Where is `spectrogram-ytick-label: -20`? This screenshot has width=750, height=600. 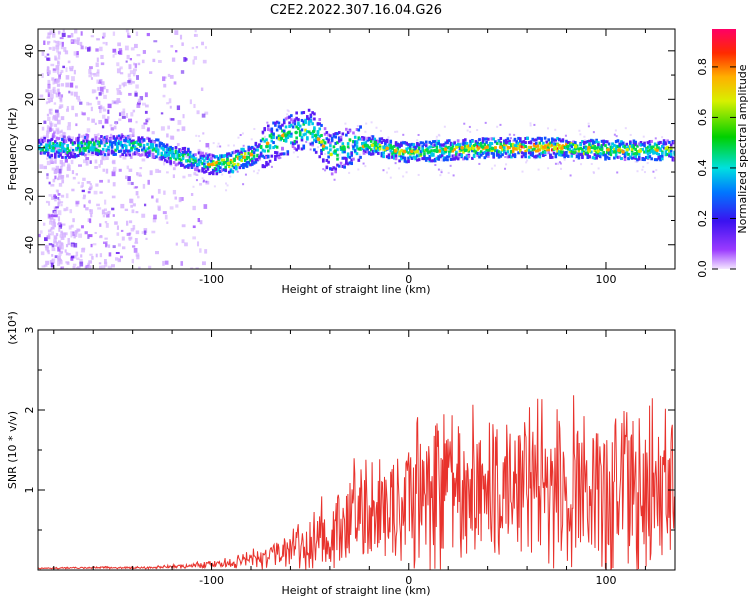
spectrogram-ytick-label: -20 is located at coordinates (29, 196).